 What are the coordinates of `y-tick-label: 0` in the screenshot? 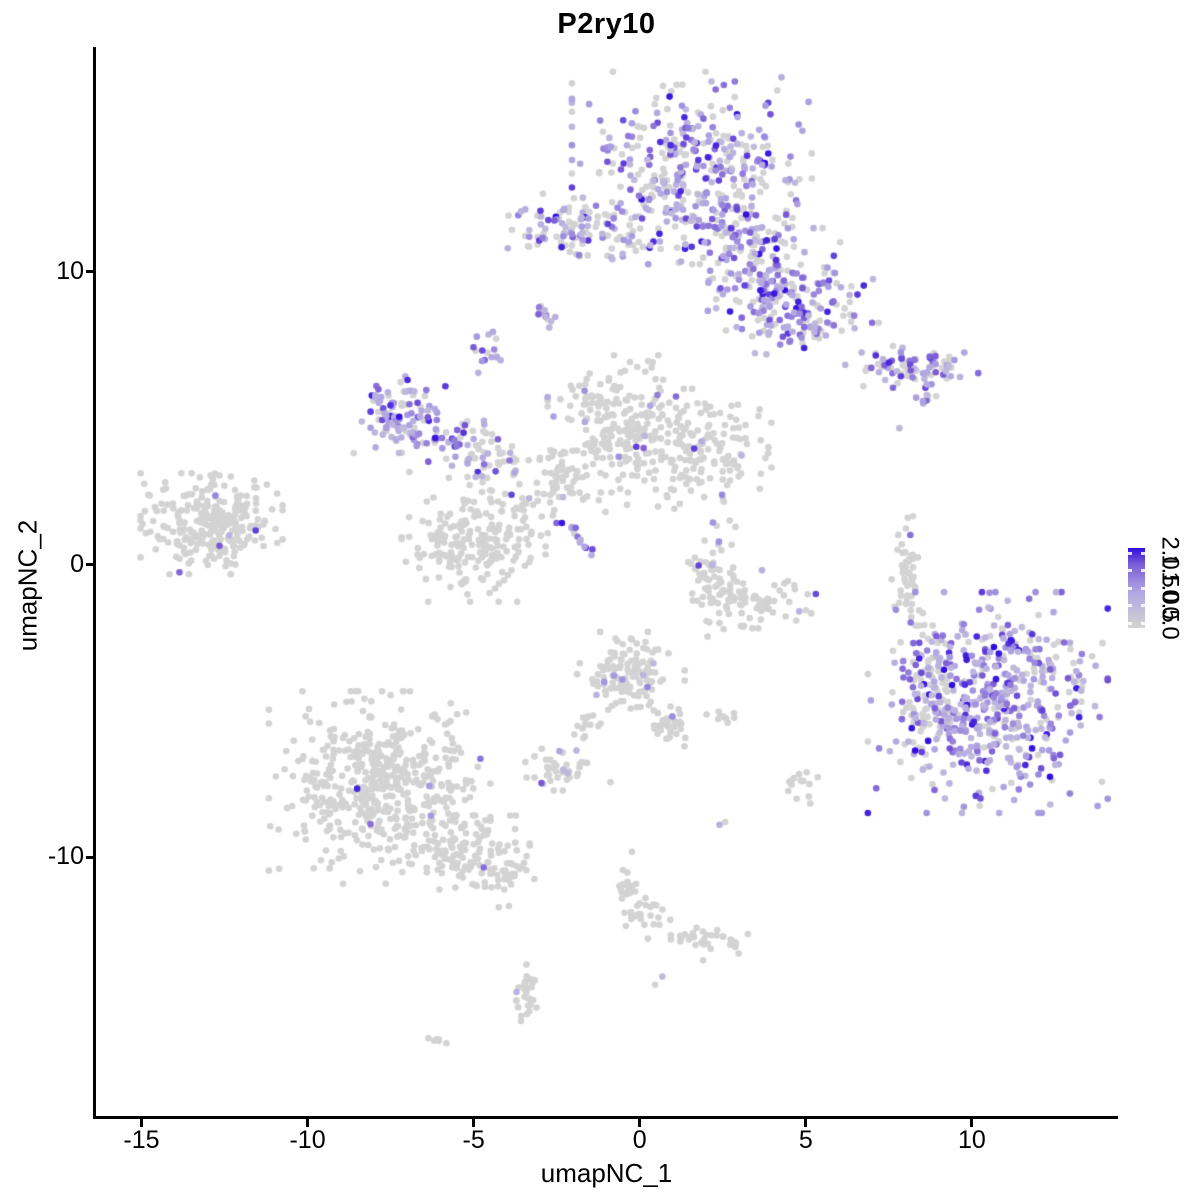 It's located at (77, 563).